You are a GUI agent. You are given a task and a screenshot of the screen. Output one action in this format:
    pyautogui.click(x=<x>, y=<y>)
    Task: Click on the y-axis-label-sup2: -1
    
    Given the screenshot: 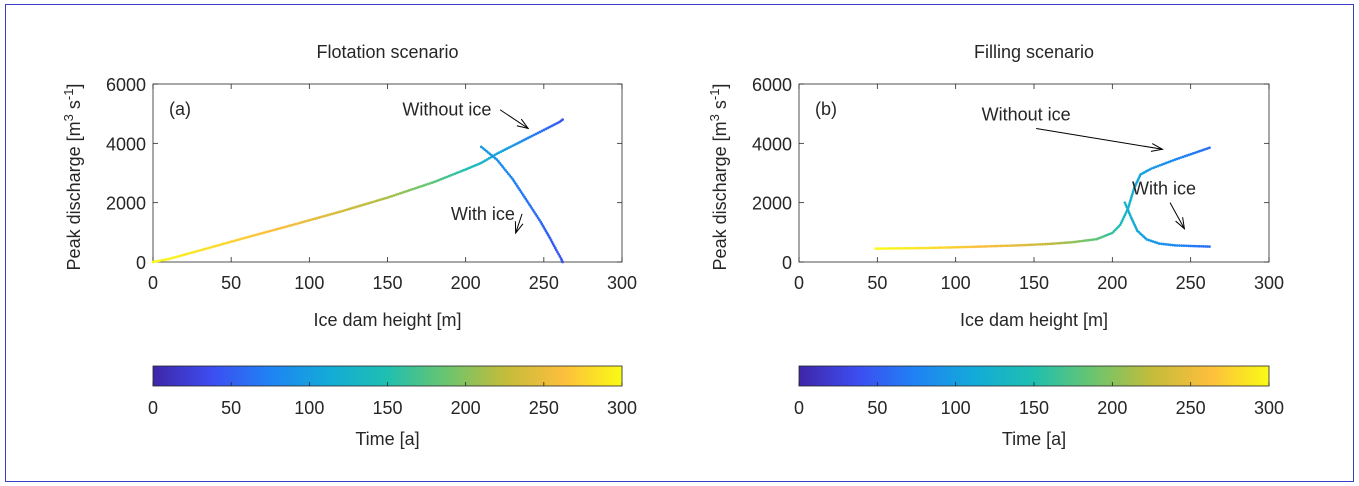 What is the action you would take?
    pyautogui.click(x=714, y=95)
    